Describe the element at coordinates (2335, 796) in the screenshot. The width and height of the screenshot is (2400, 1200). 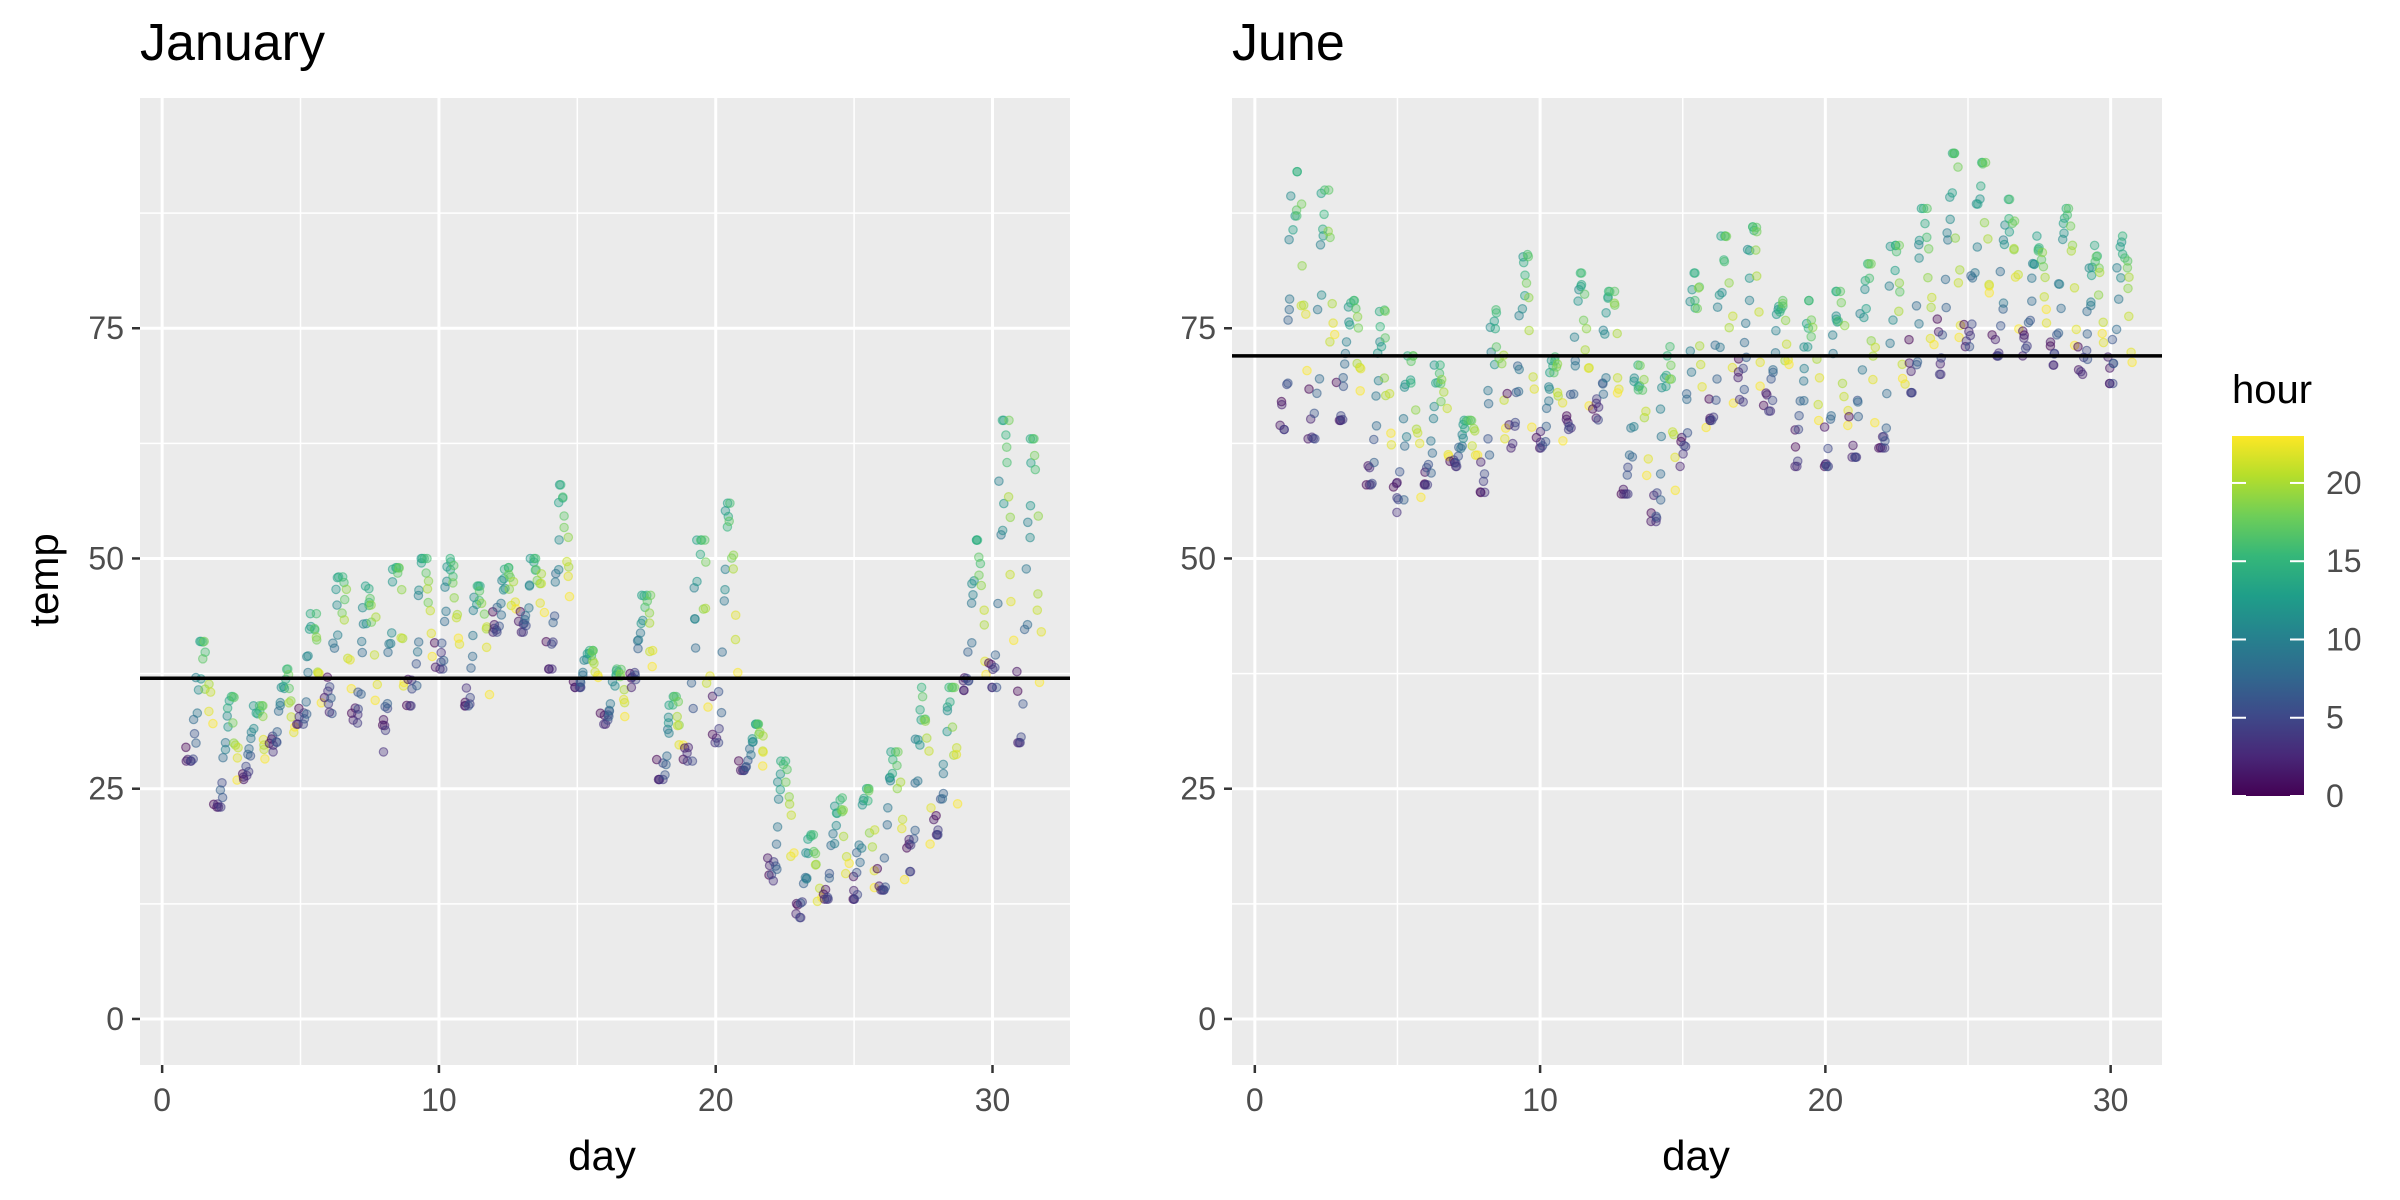
I see `colorbar-tick-label: 0` at that location.